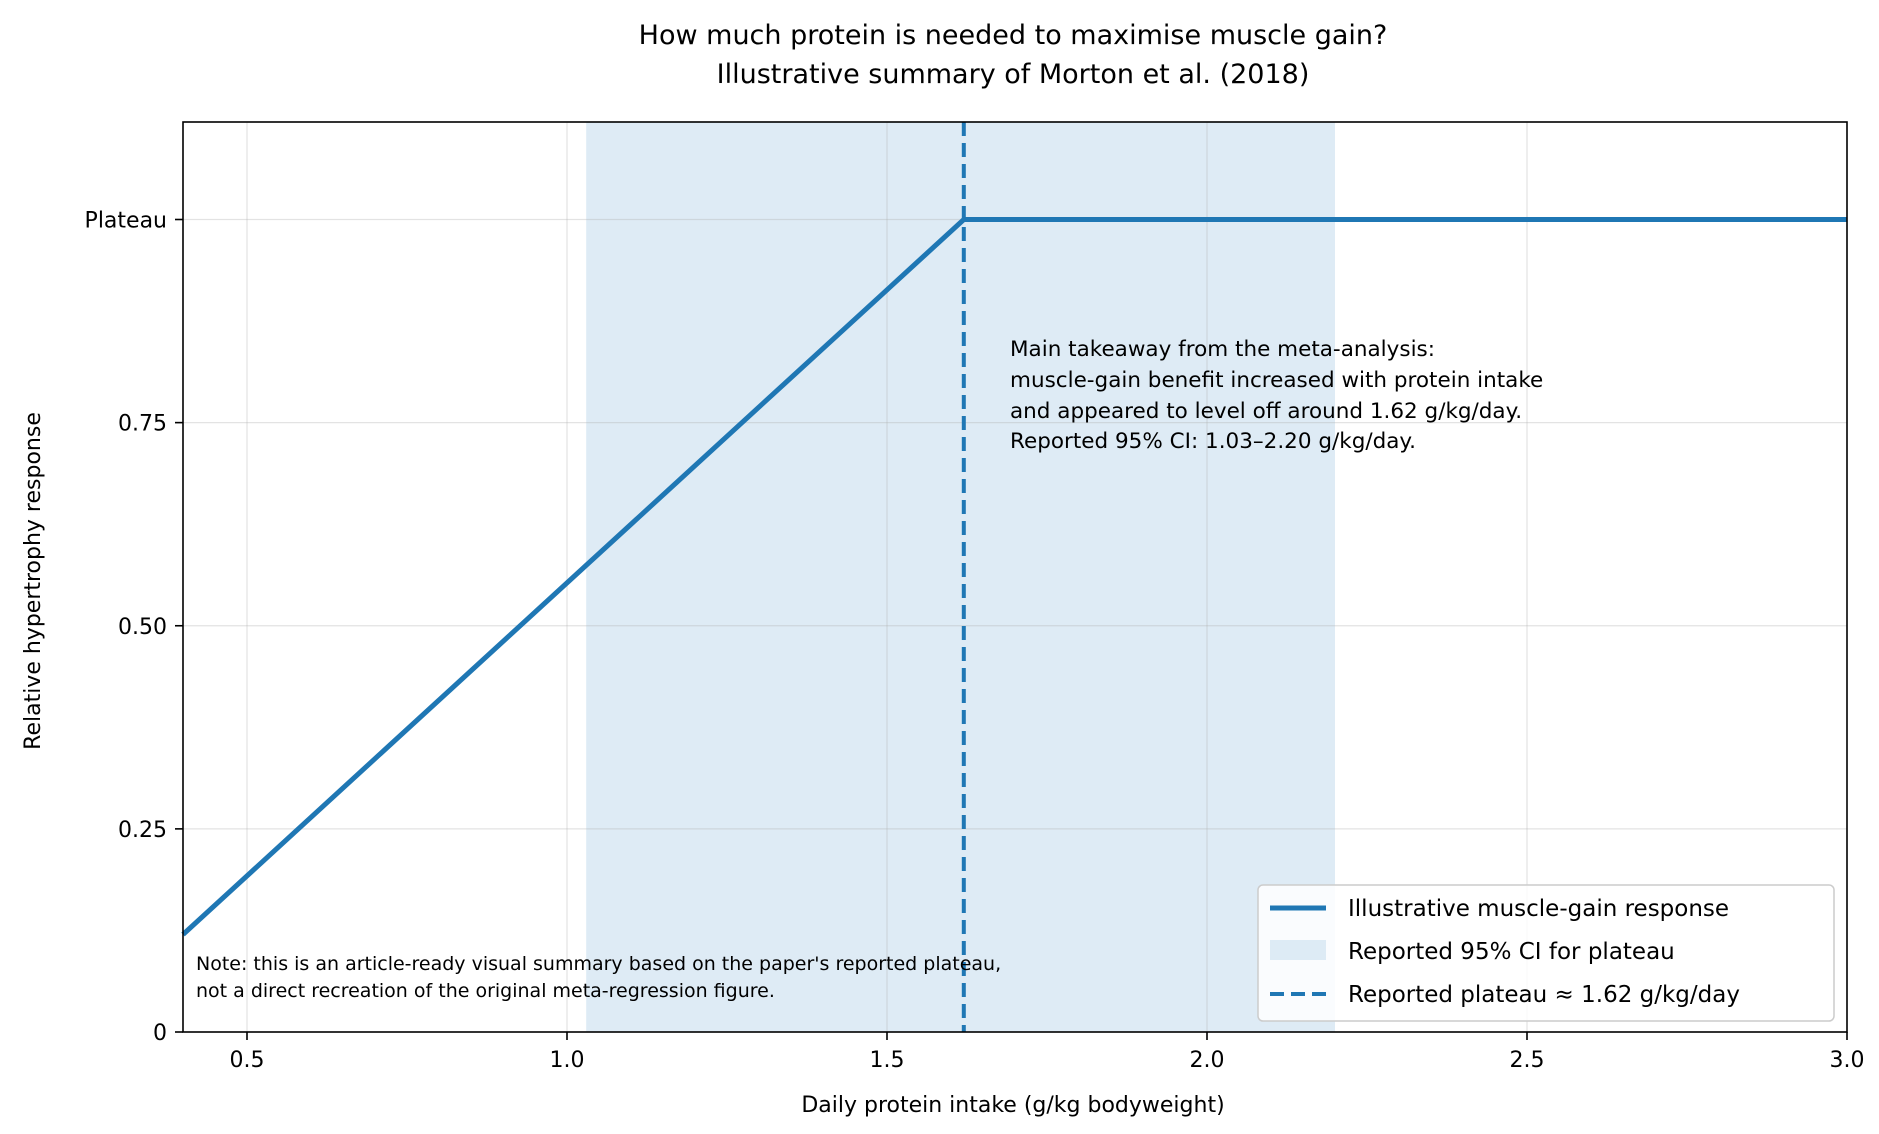 This screenshot has height=1134, width=1879. I want to click on x-tick-label: 2.0, so click(1207, 1060).